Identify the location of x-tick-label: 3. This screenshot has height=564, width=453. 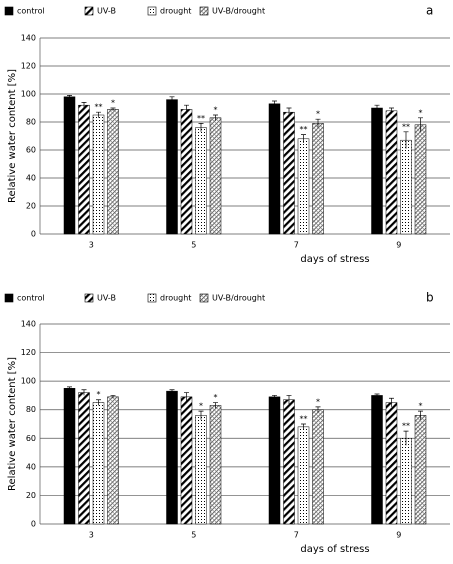
(91, 245).